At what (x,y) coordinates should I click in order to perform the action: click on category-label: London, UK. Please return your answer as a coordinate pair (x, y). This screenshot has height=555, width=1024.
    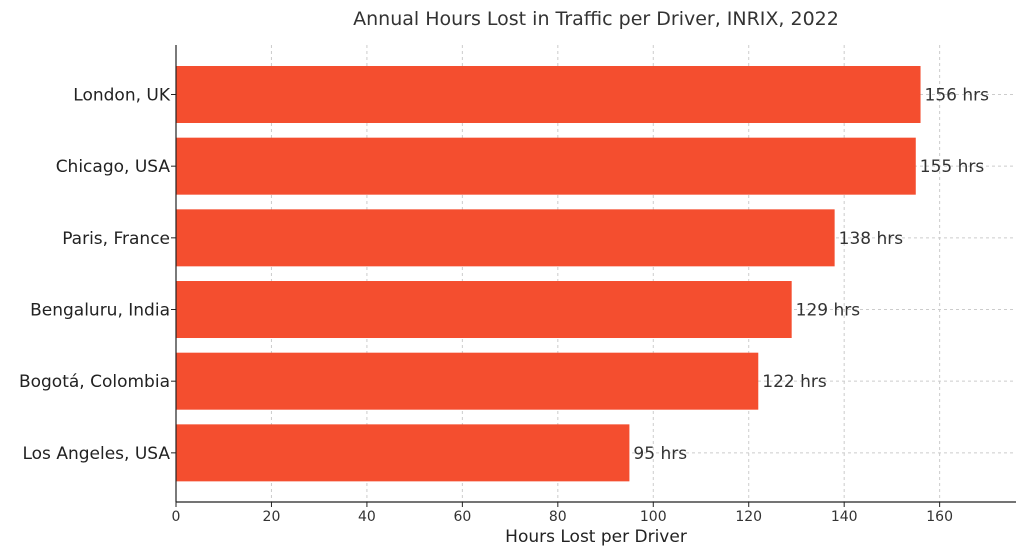
    Looking at the image, I should click on (122, 96).